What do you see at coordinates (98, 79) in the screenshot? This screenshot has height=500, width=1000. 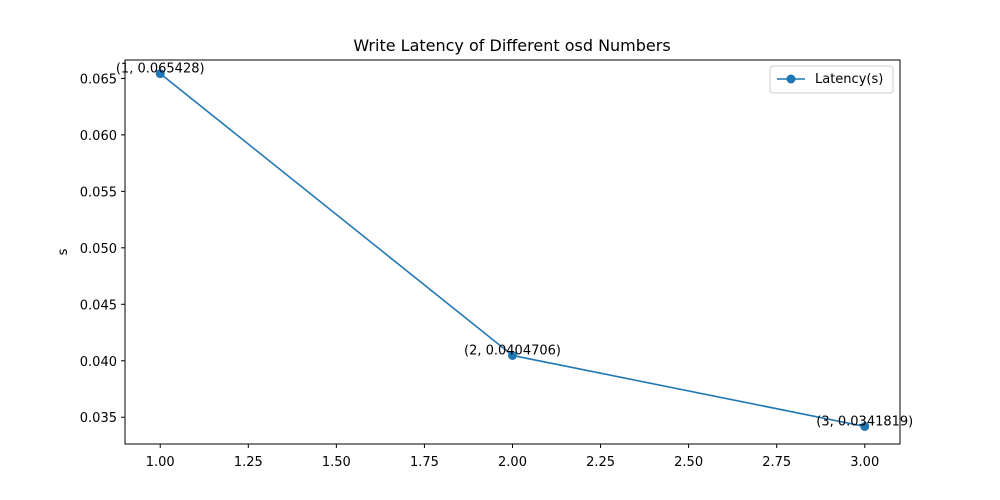 I see `y-tick-label: 0.065` at bounding box center [98, 79].